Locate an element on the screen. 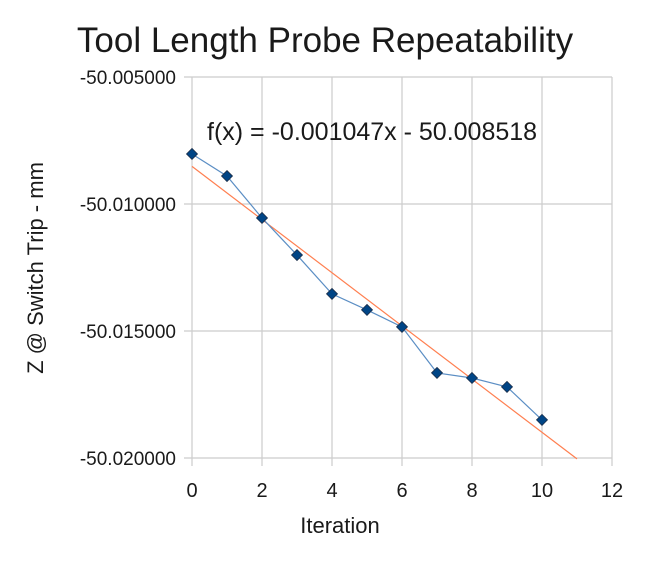  x-tick-label: 2 is located at coordinates (261, 491).